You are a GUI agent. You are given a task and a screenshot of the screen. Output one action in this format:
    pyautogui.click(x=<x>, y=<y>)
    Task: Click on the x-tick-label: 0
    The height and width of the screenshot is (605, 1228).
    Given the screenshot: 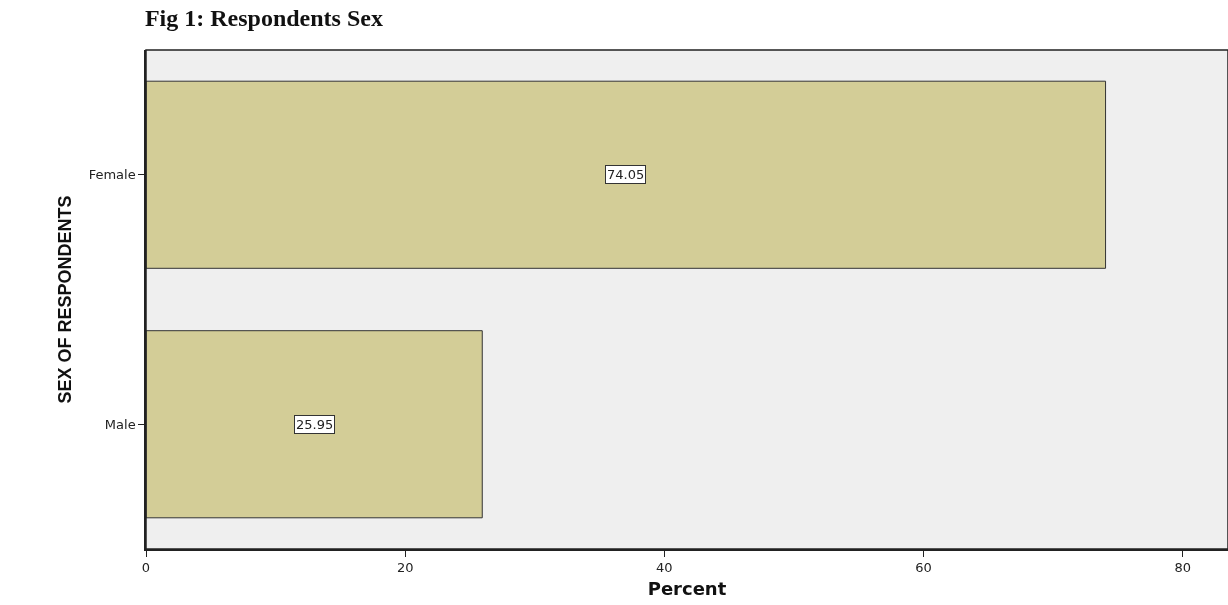 What is the action you would take?
    pyautogui.click(x=146, y=568)
    